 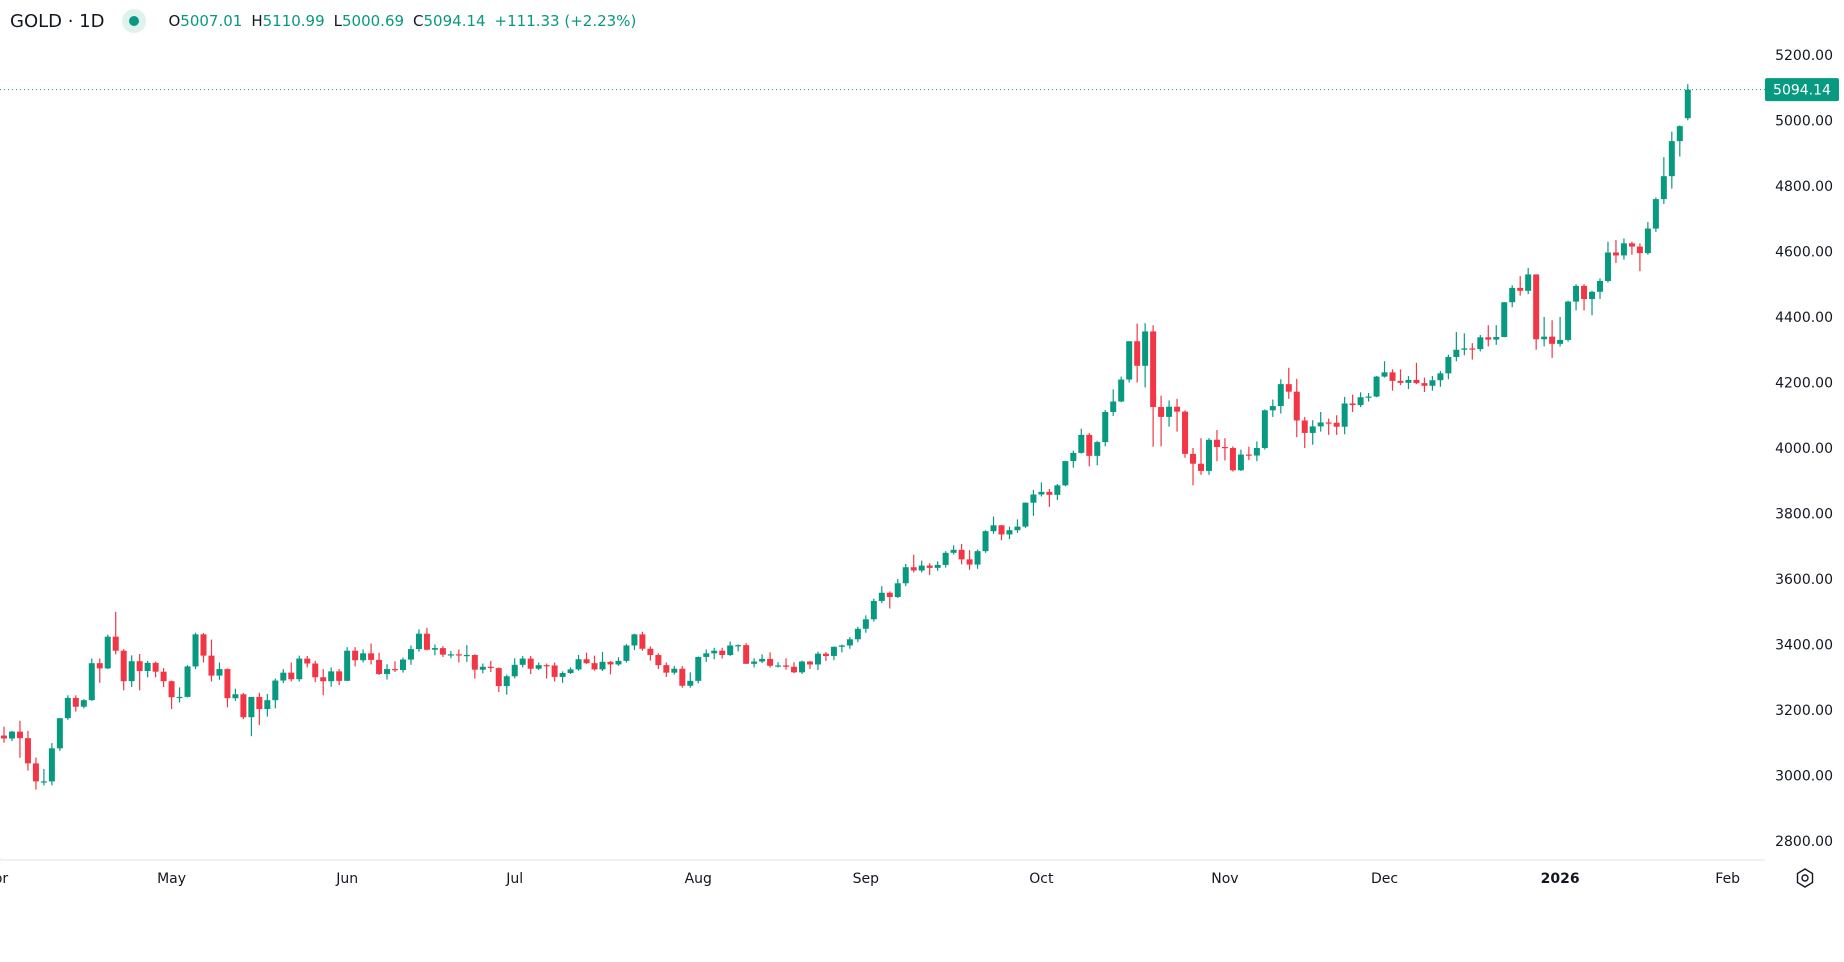 I want to click on high-key: H, so click(x=257, y=21).